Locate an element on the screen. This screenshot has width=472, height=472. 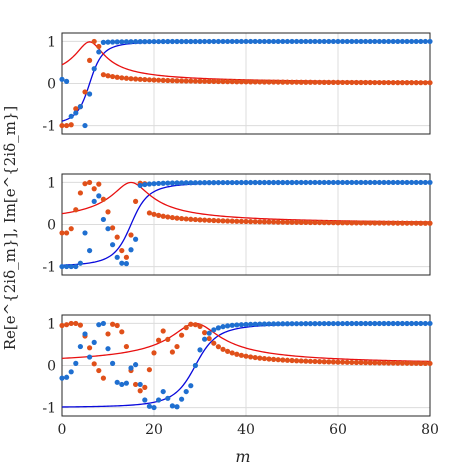
x-tick-label: 40 is located at coordinates (246, 430).